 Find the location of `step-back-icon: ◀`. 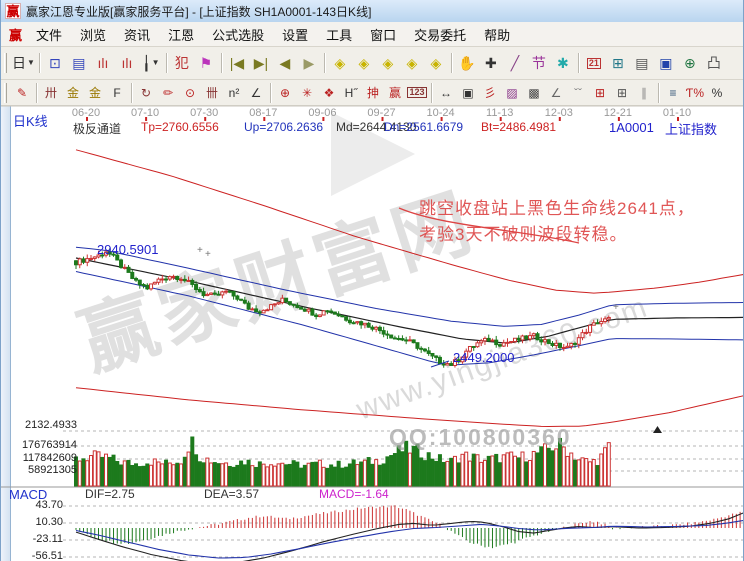

step-back-icon: ◀ is located at coordinates (284, 63).